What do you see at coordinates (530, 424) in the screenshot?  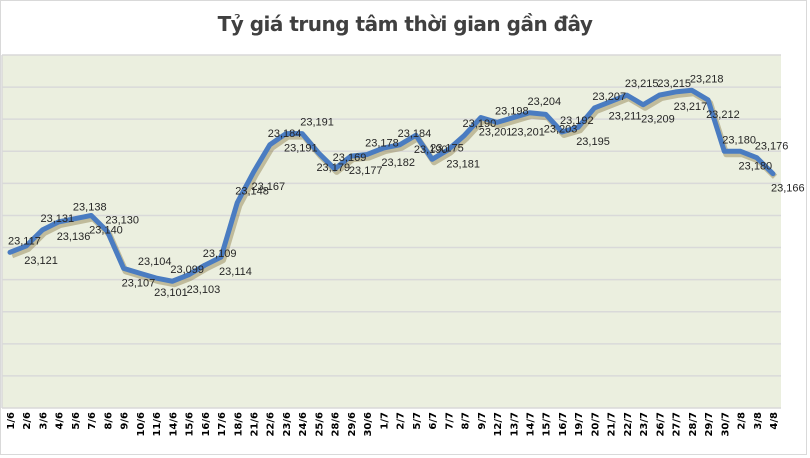 I see `x-tick-label: 14/7` at bounding box center [530, 424].